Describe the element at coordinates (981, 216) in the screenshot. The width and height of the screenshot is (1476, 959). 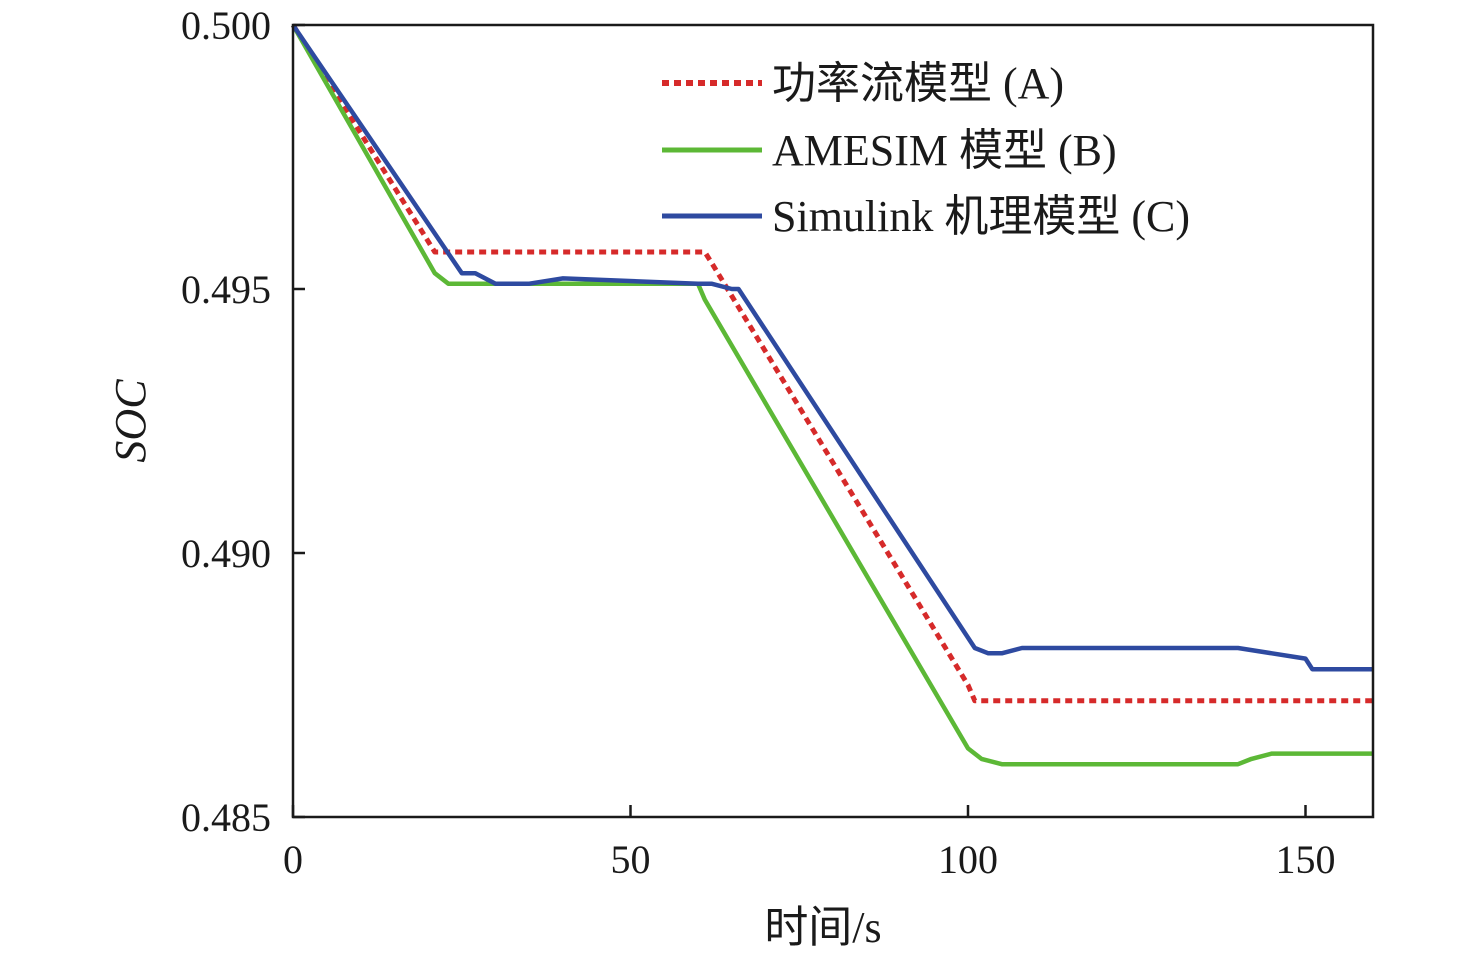
I see `legend-label-2: Simulink 机理模型 (C)` at that location.